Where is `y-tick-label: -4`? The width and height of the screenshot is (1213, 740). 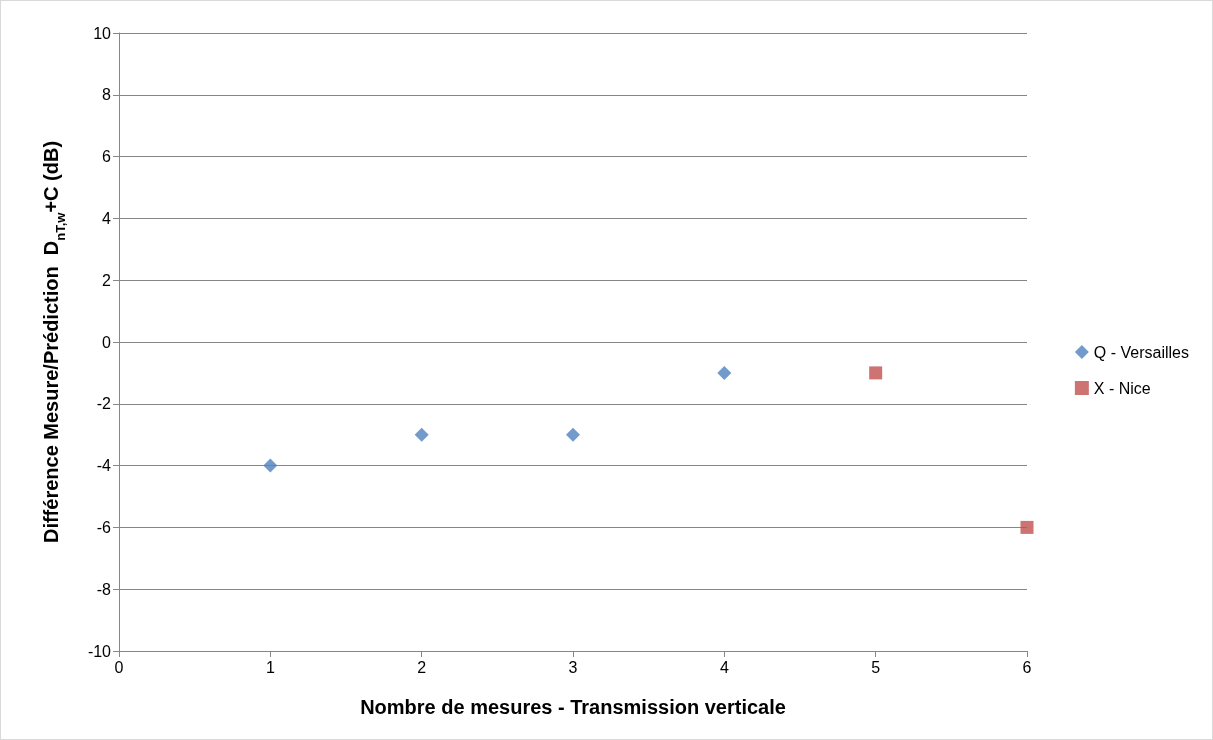 y-tick-label: -4 is located at coordinates (104, 466).